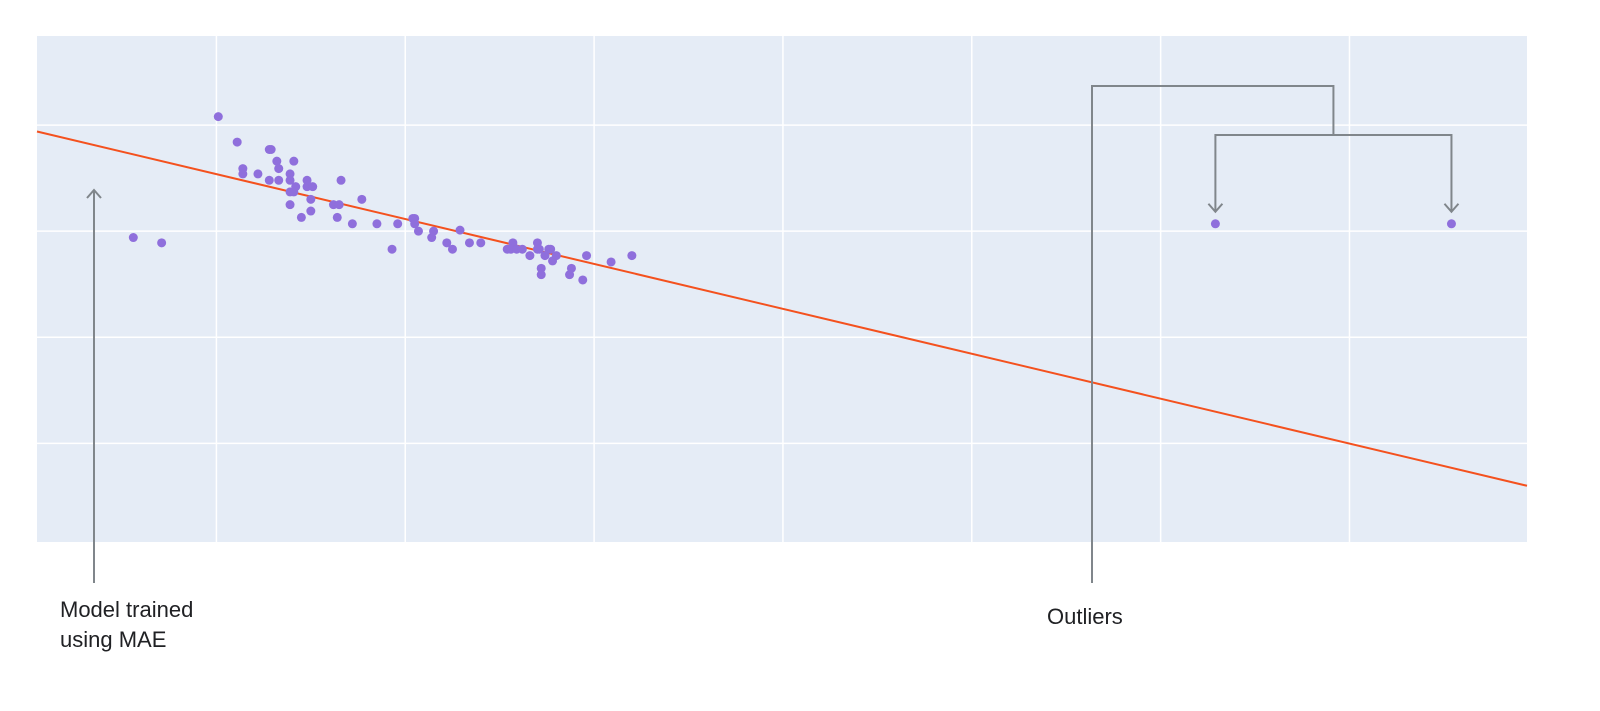 The width and height of the screenshot is (1600, 711). What do you see at coordinates (1333, 173) in the screenshot?
I see `outliers-fork-line` at bounding box center [1333, 173].